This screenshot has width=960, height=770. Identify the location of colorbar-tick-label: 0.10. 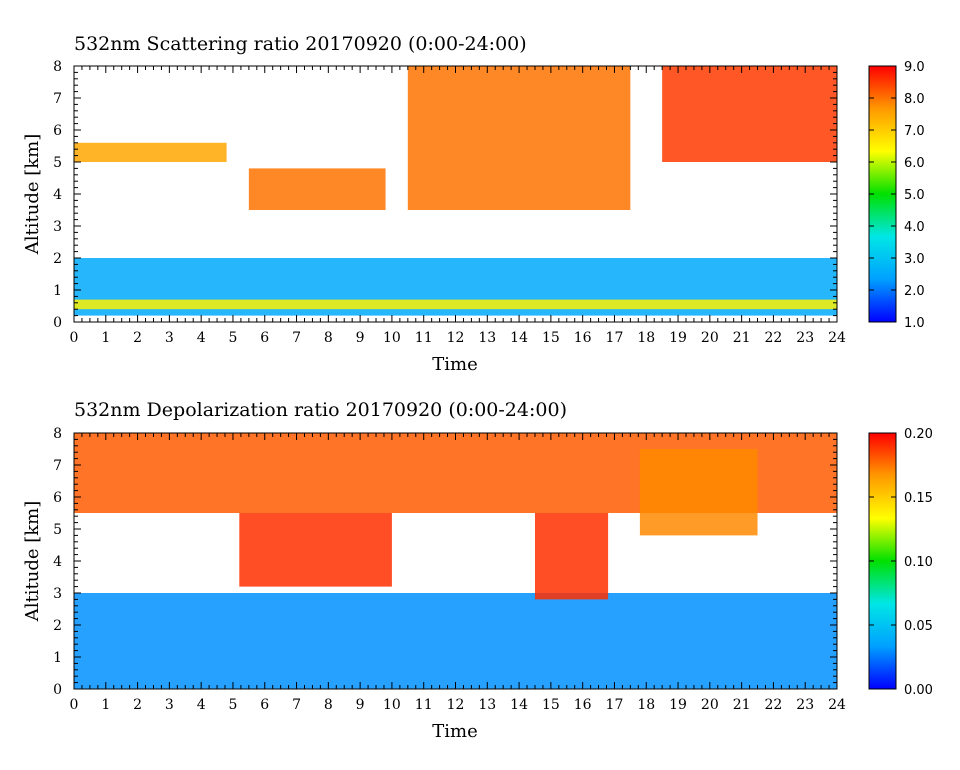
(918, 562).